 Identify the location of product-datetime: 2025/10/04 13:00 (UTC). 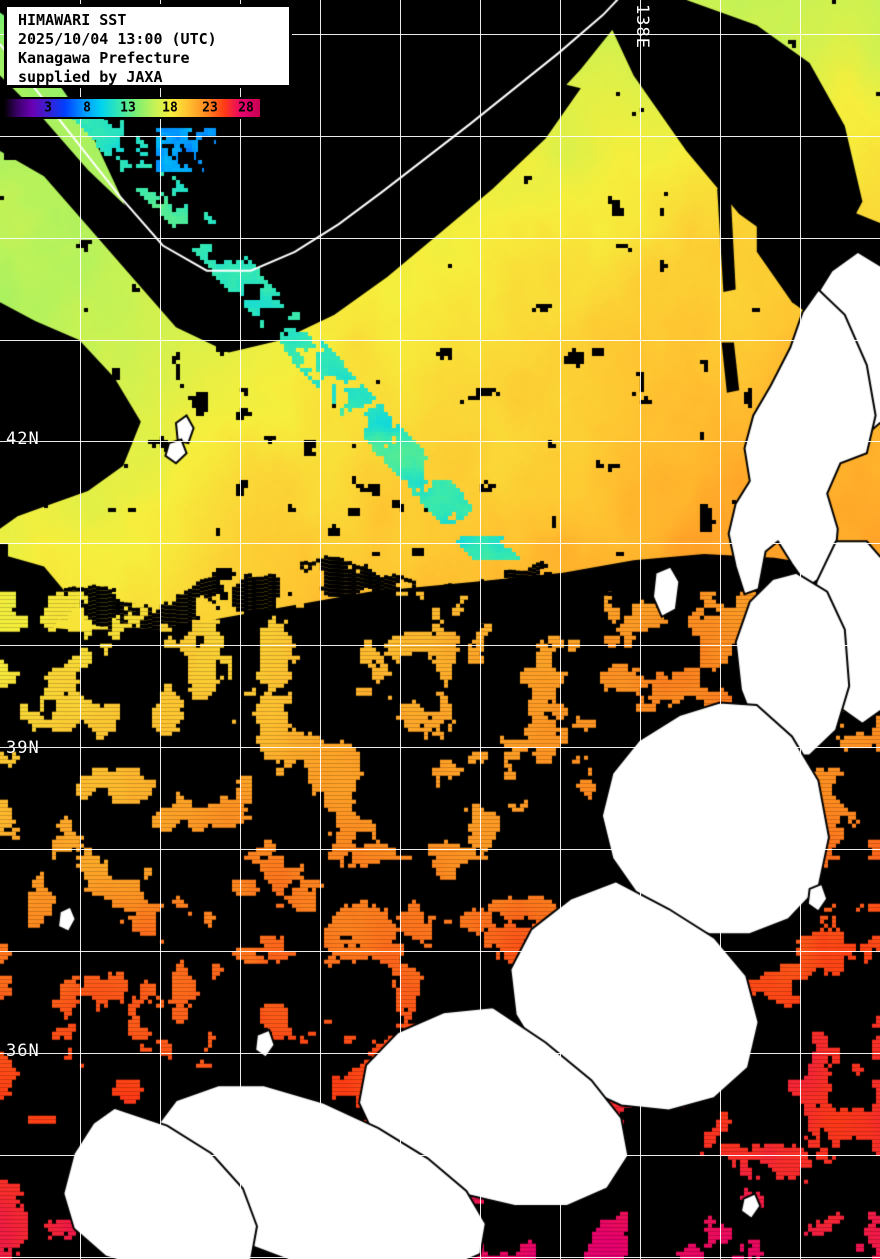
(117, 39).